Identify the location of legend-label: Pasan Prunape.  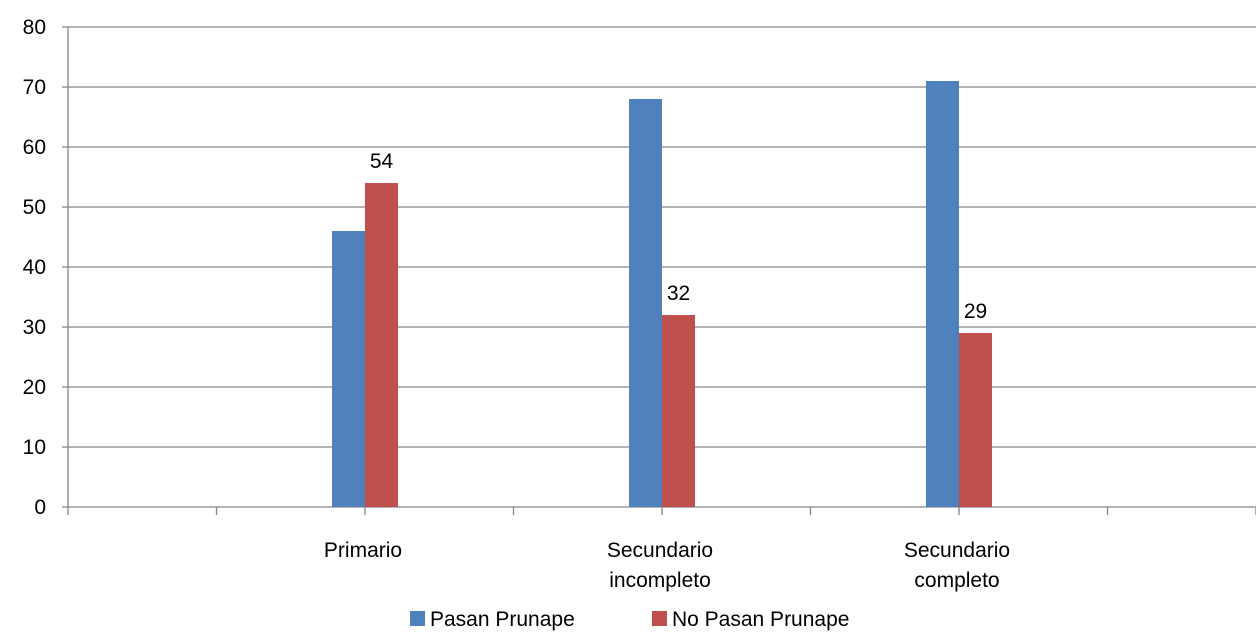
(502, 619).